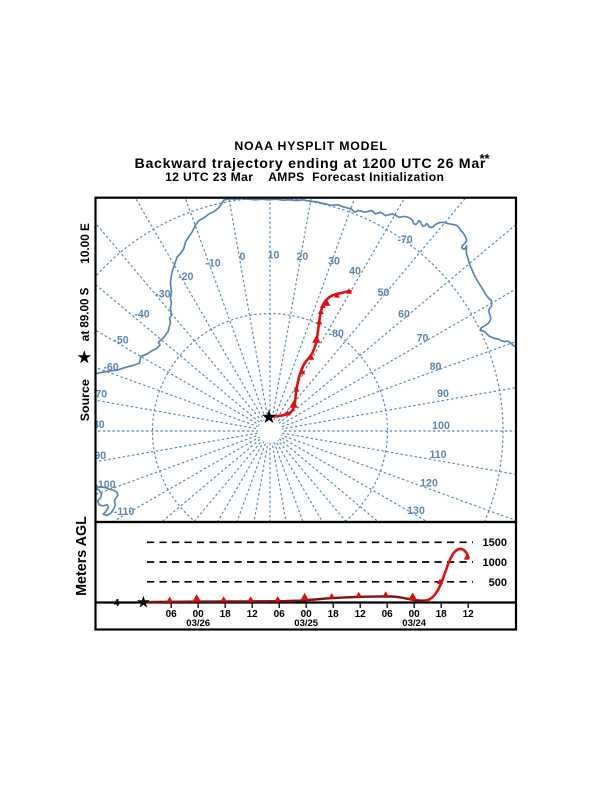 The height and width of the screenshot is (792, 612). I want to click on svg-text: 20, so click(303, 257).